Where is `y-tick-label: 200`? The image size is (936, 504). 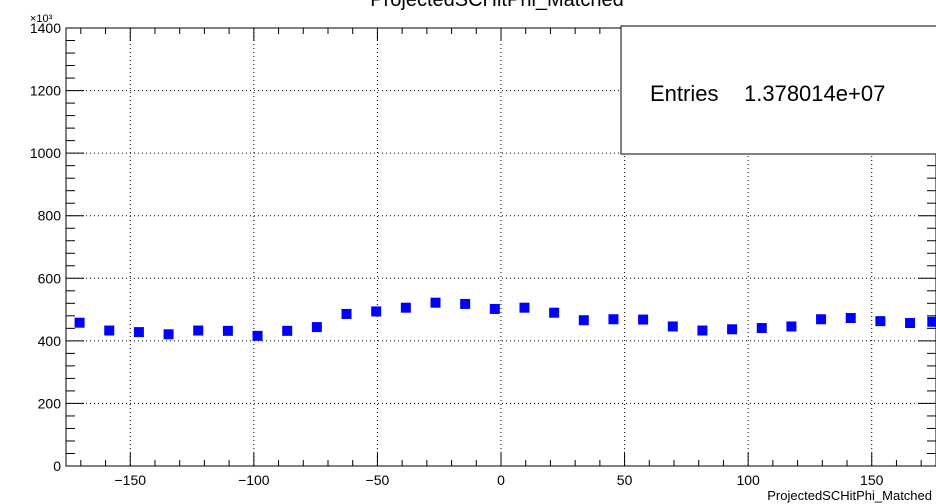 y-tick-label: 200 is located at coordinates (50, 403).